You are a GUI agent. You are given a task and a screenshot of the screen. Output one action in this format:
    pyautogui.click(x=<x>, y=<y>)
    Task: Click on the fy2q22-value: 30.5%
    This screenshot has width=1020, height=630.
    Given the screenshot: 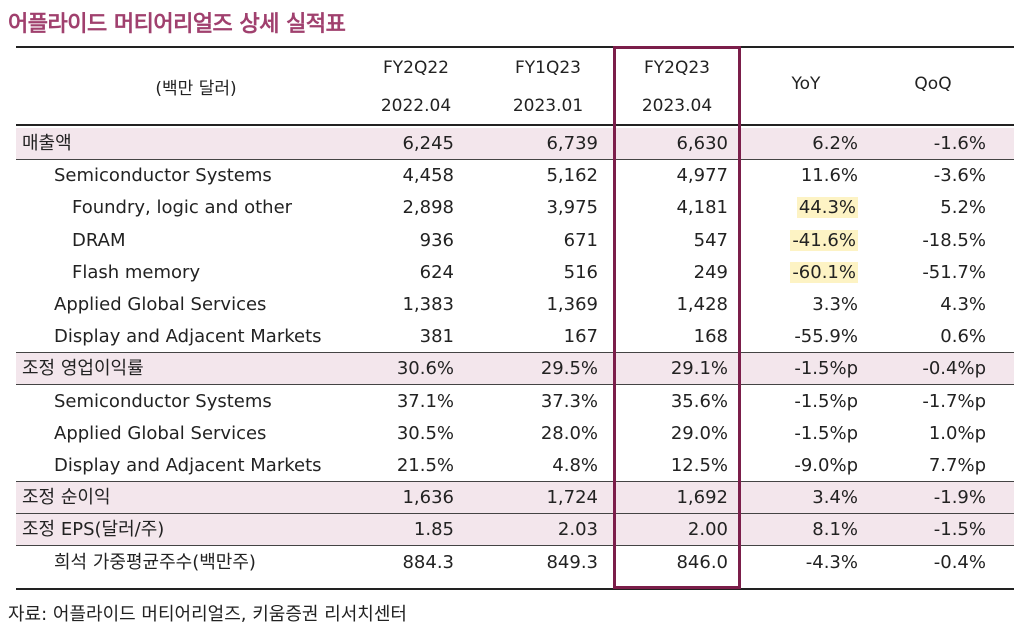 What is the action you would take?
    pyautogui.click(x=425, y=433)
    